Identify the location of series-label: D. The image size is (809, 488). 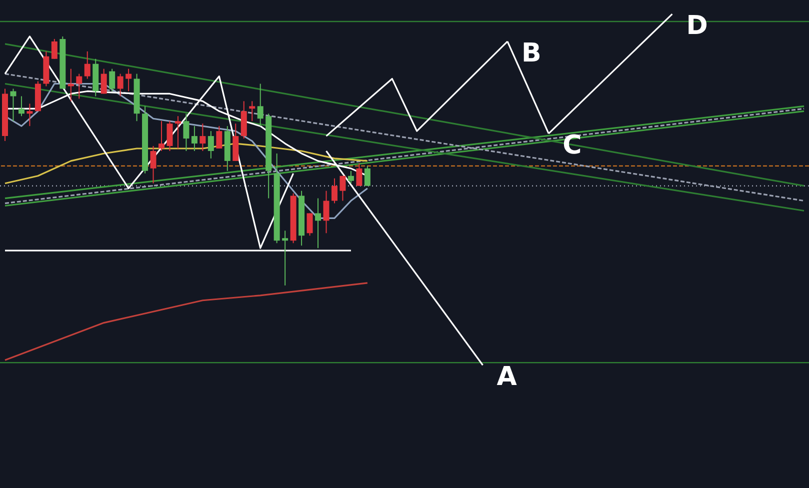
(697, 26).